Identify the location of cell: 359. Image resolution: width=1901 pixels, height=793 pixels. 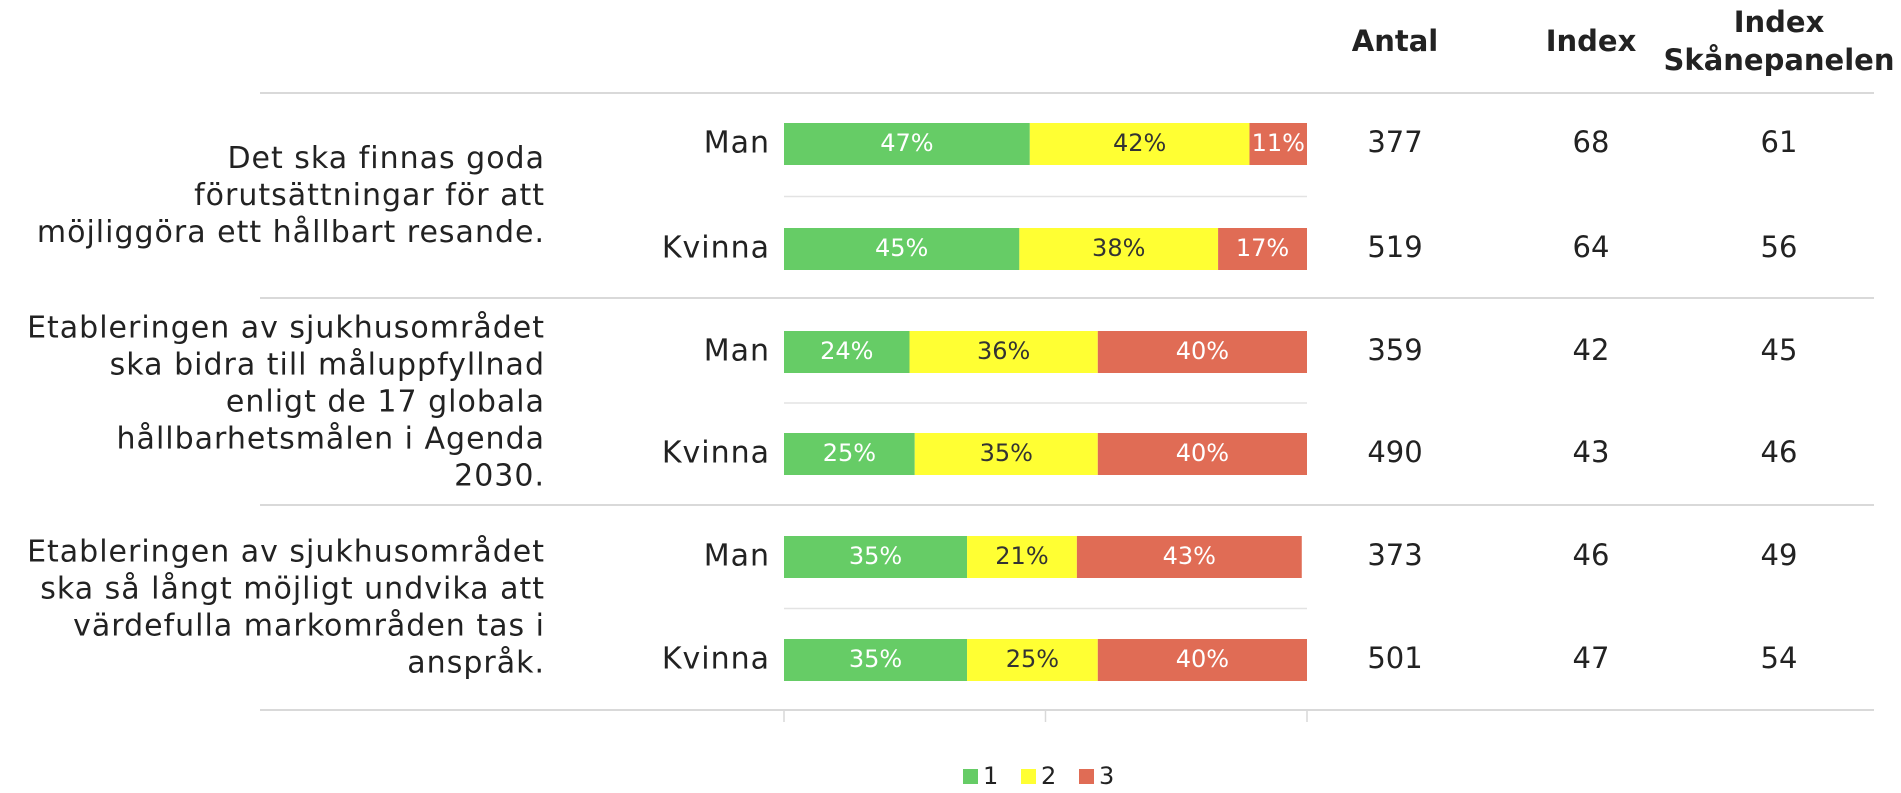
(1394, 350).